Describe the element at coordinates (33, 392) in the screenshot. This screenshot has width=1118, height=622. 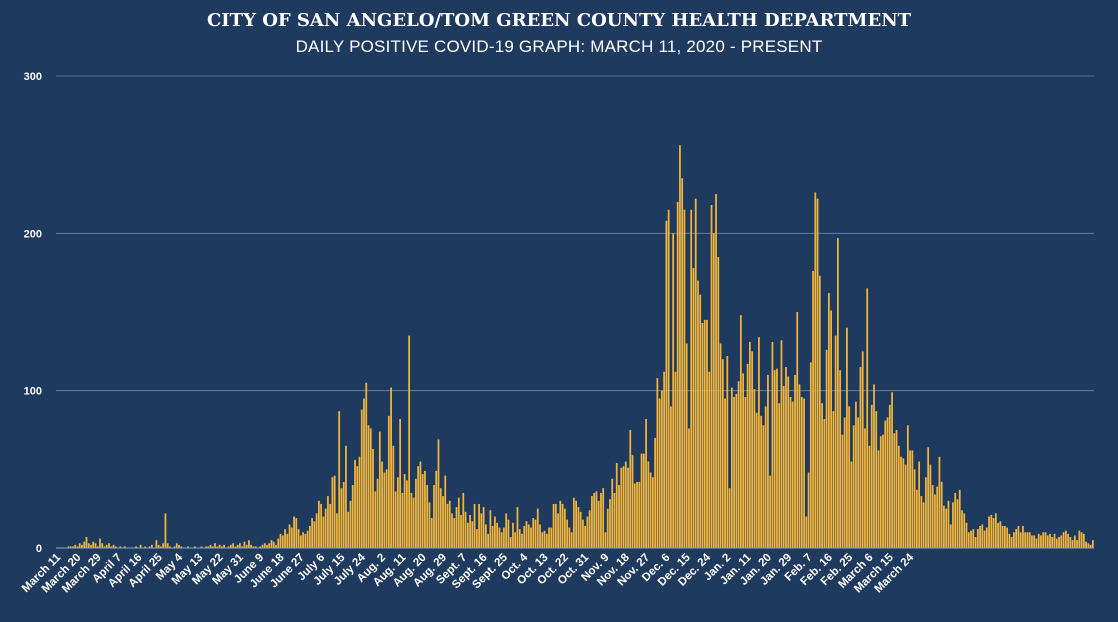
I see `y-tick-label: 100` at that location.